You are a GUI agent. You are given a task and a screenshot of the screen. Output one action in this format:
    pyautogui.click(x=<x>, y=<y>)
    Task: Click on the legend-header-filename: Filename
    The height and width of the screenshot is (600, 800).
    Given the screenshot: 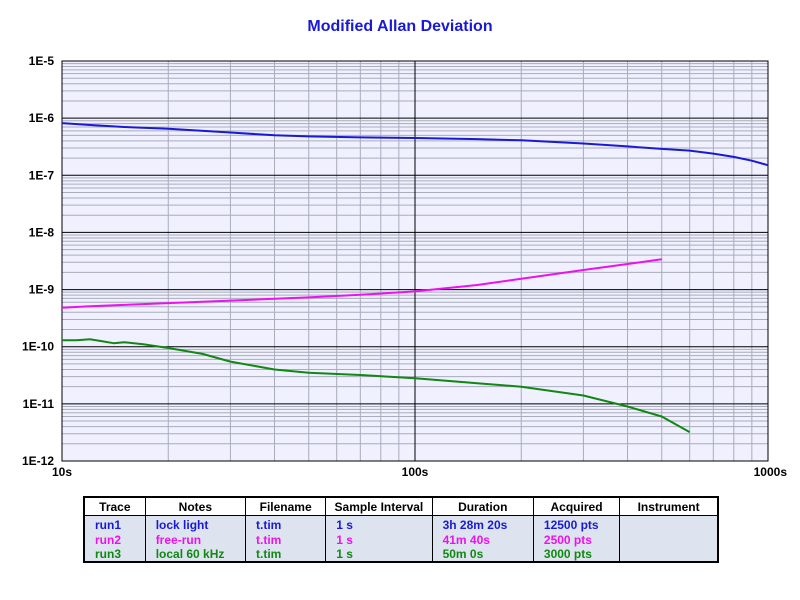 What is the action you would take?
    pyautogui.click(x=285, y=506)
    